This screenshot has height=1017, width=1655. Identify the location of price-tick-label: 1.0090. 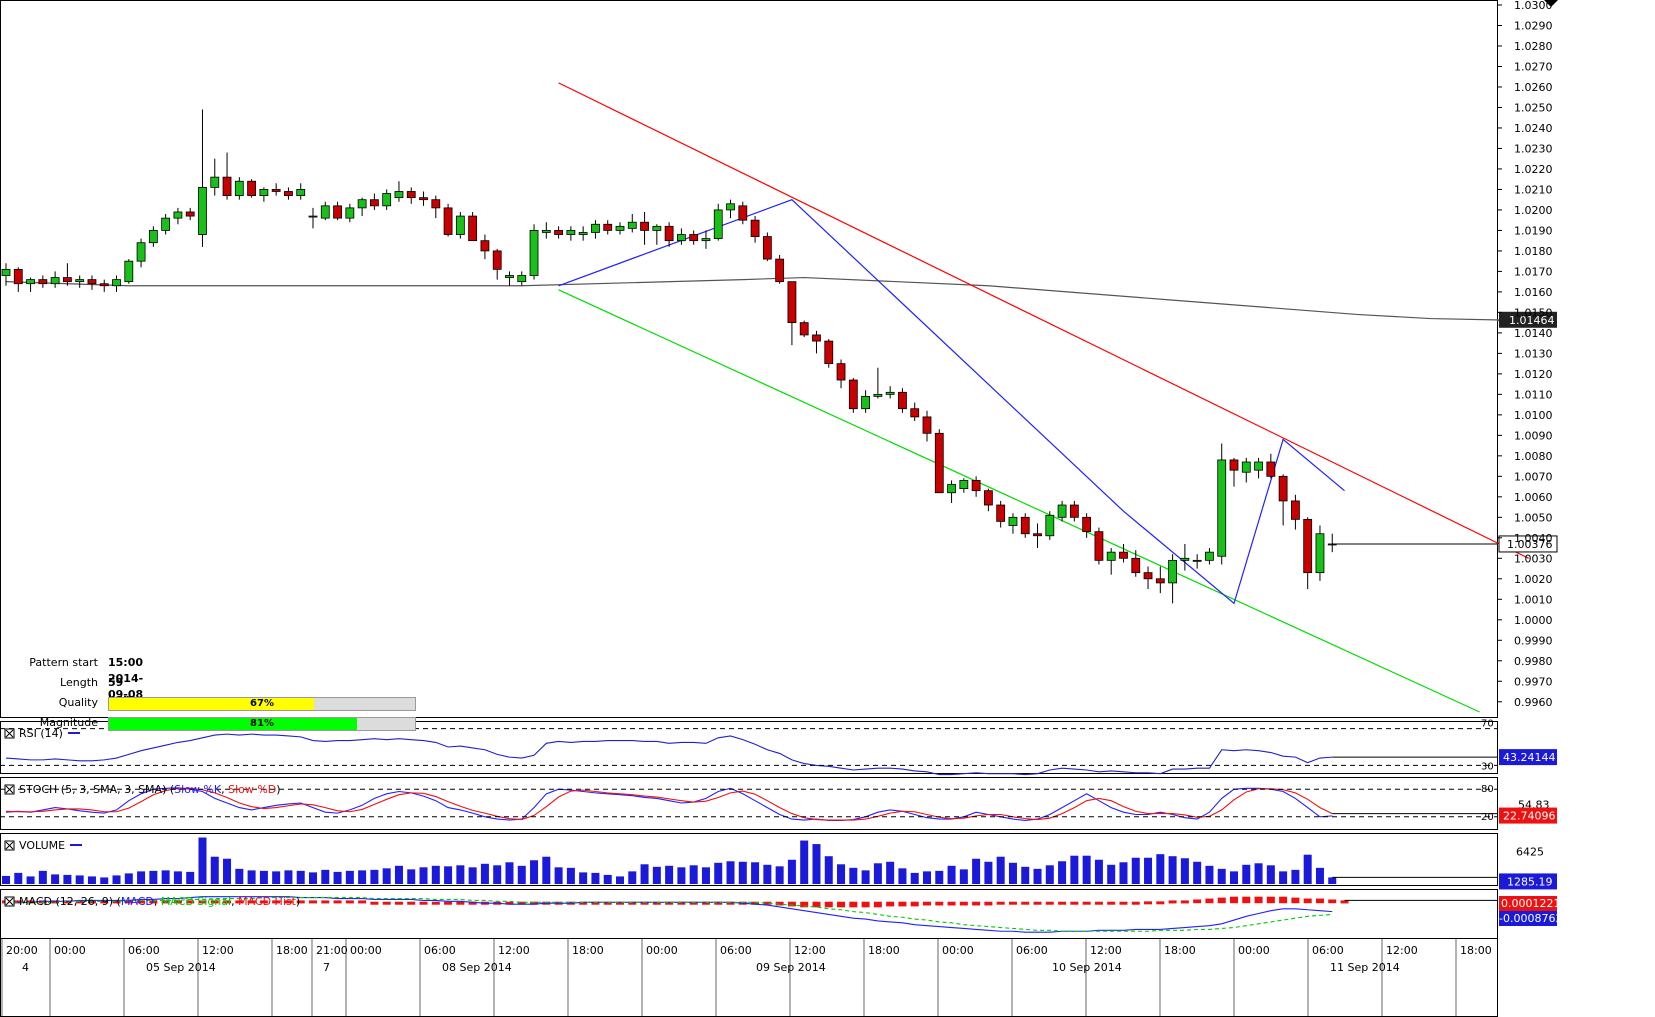
(1533, 435).